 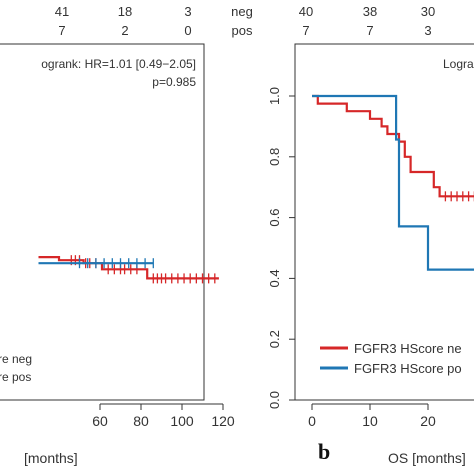 What do you see at coordinates (312, 421) in the screenshot?
I see `panel-b-x-tick-label: 0` at bounding box center [312, 421].